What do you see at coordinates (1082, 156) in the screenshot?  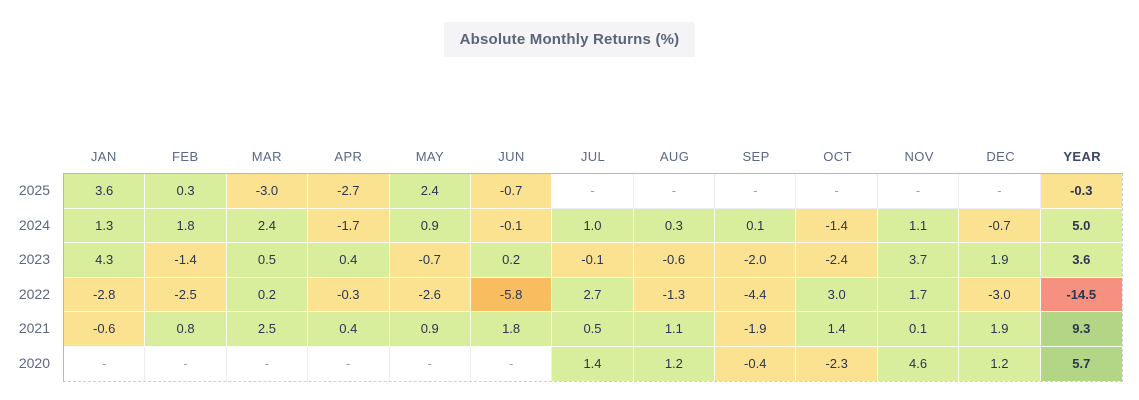 I see `column-header-year: YEAR` at bounding box center [1082, 156].